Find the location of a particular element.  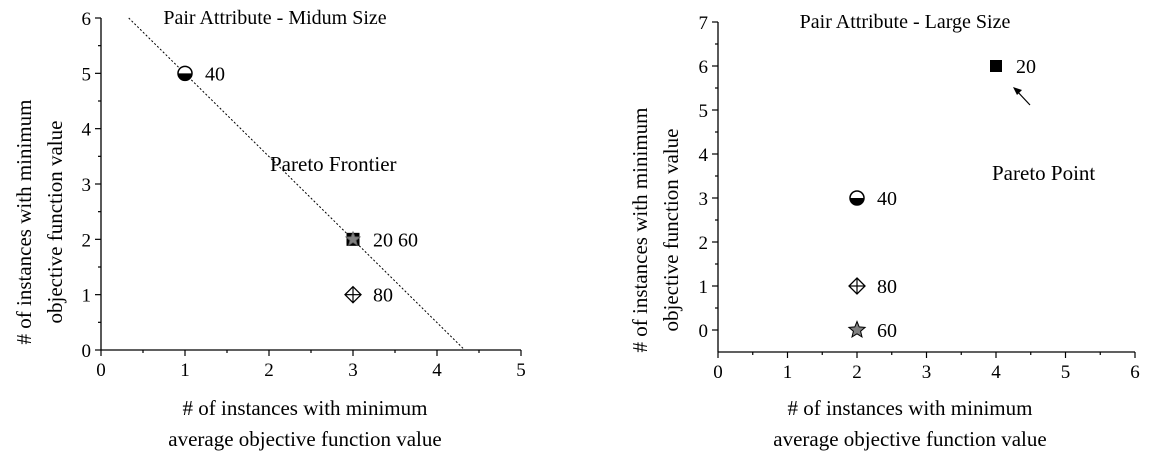

y-tick-label: 7 is located at coordinates (704, 23).